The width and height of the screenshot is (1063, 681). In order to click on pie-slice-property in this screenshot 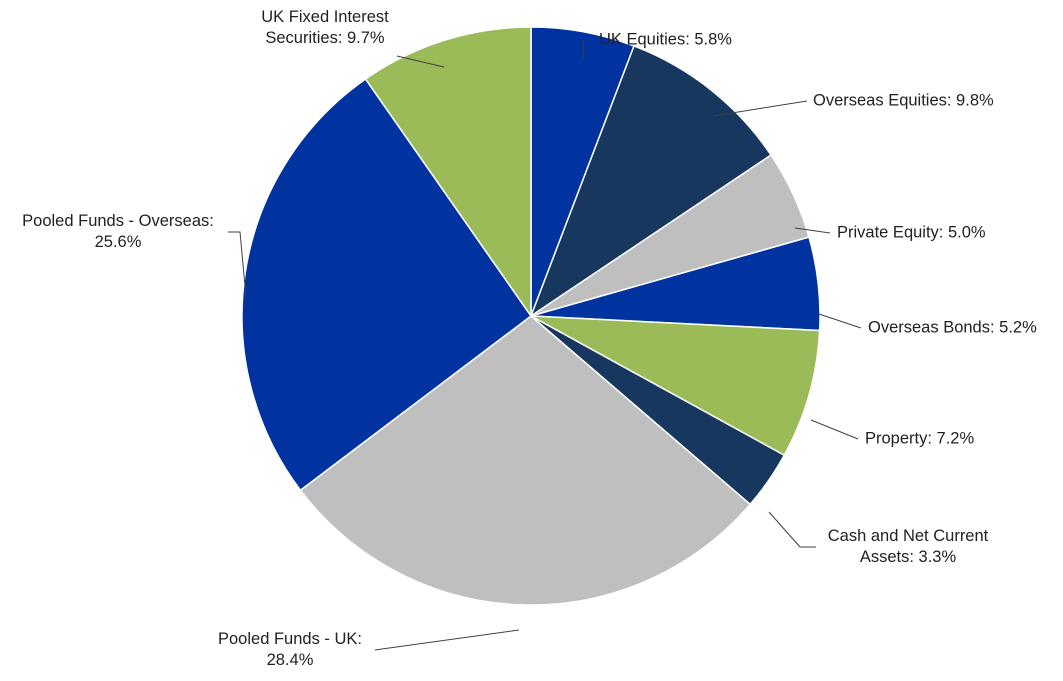, I will do `click(675, 385)`.